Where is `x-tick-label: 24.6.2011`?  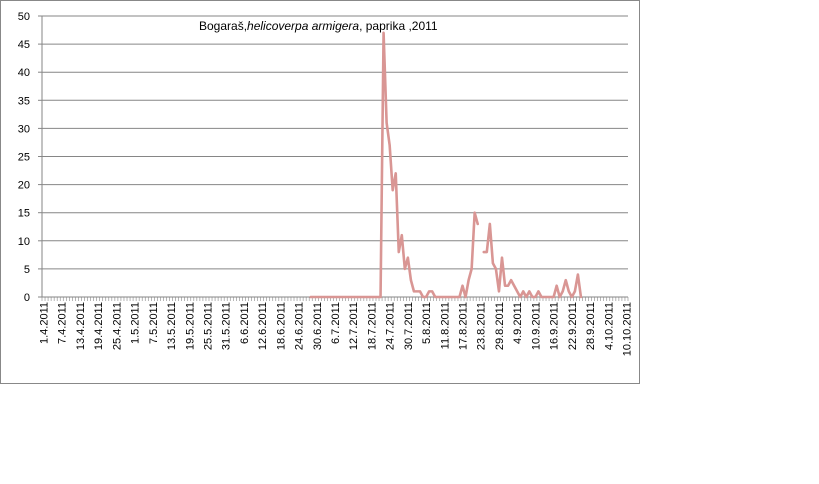 x-tick-label: 24.6.2011 is located at coordinates (300, 326).